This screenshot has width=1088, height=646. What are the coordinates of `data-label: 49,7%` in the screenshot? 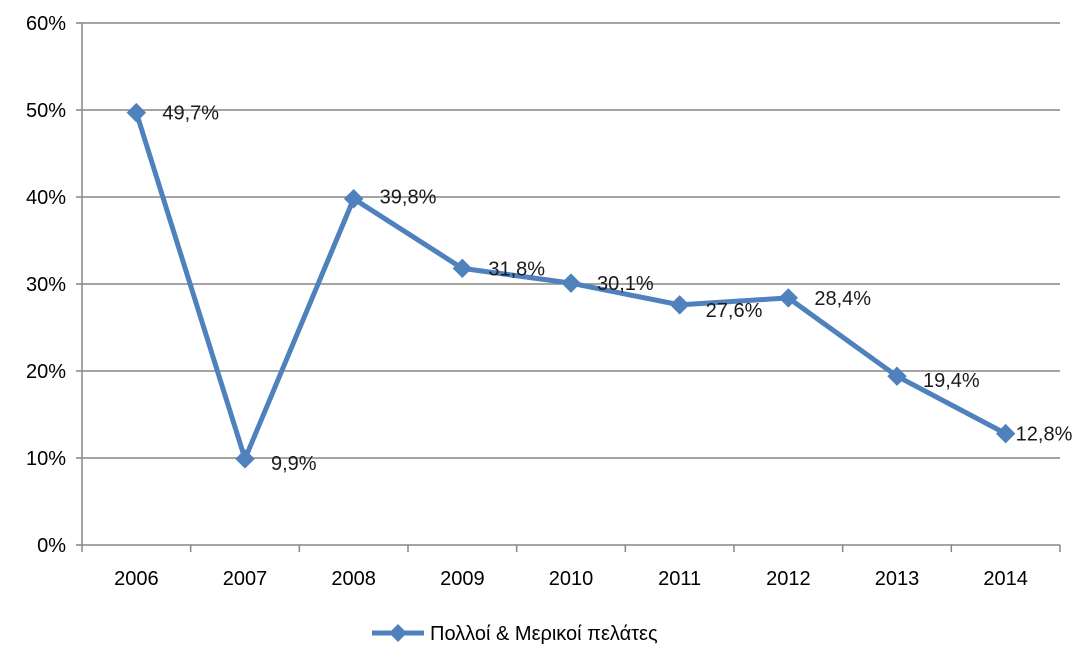 It's located at (190, 114).